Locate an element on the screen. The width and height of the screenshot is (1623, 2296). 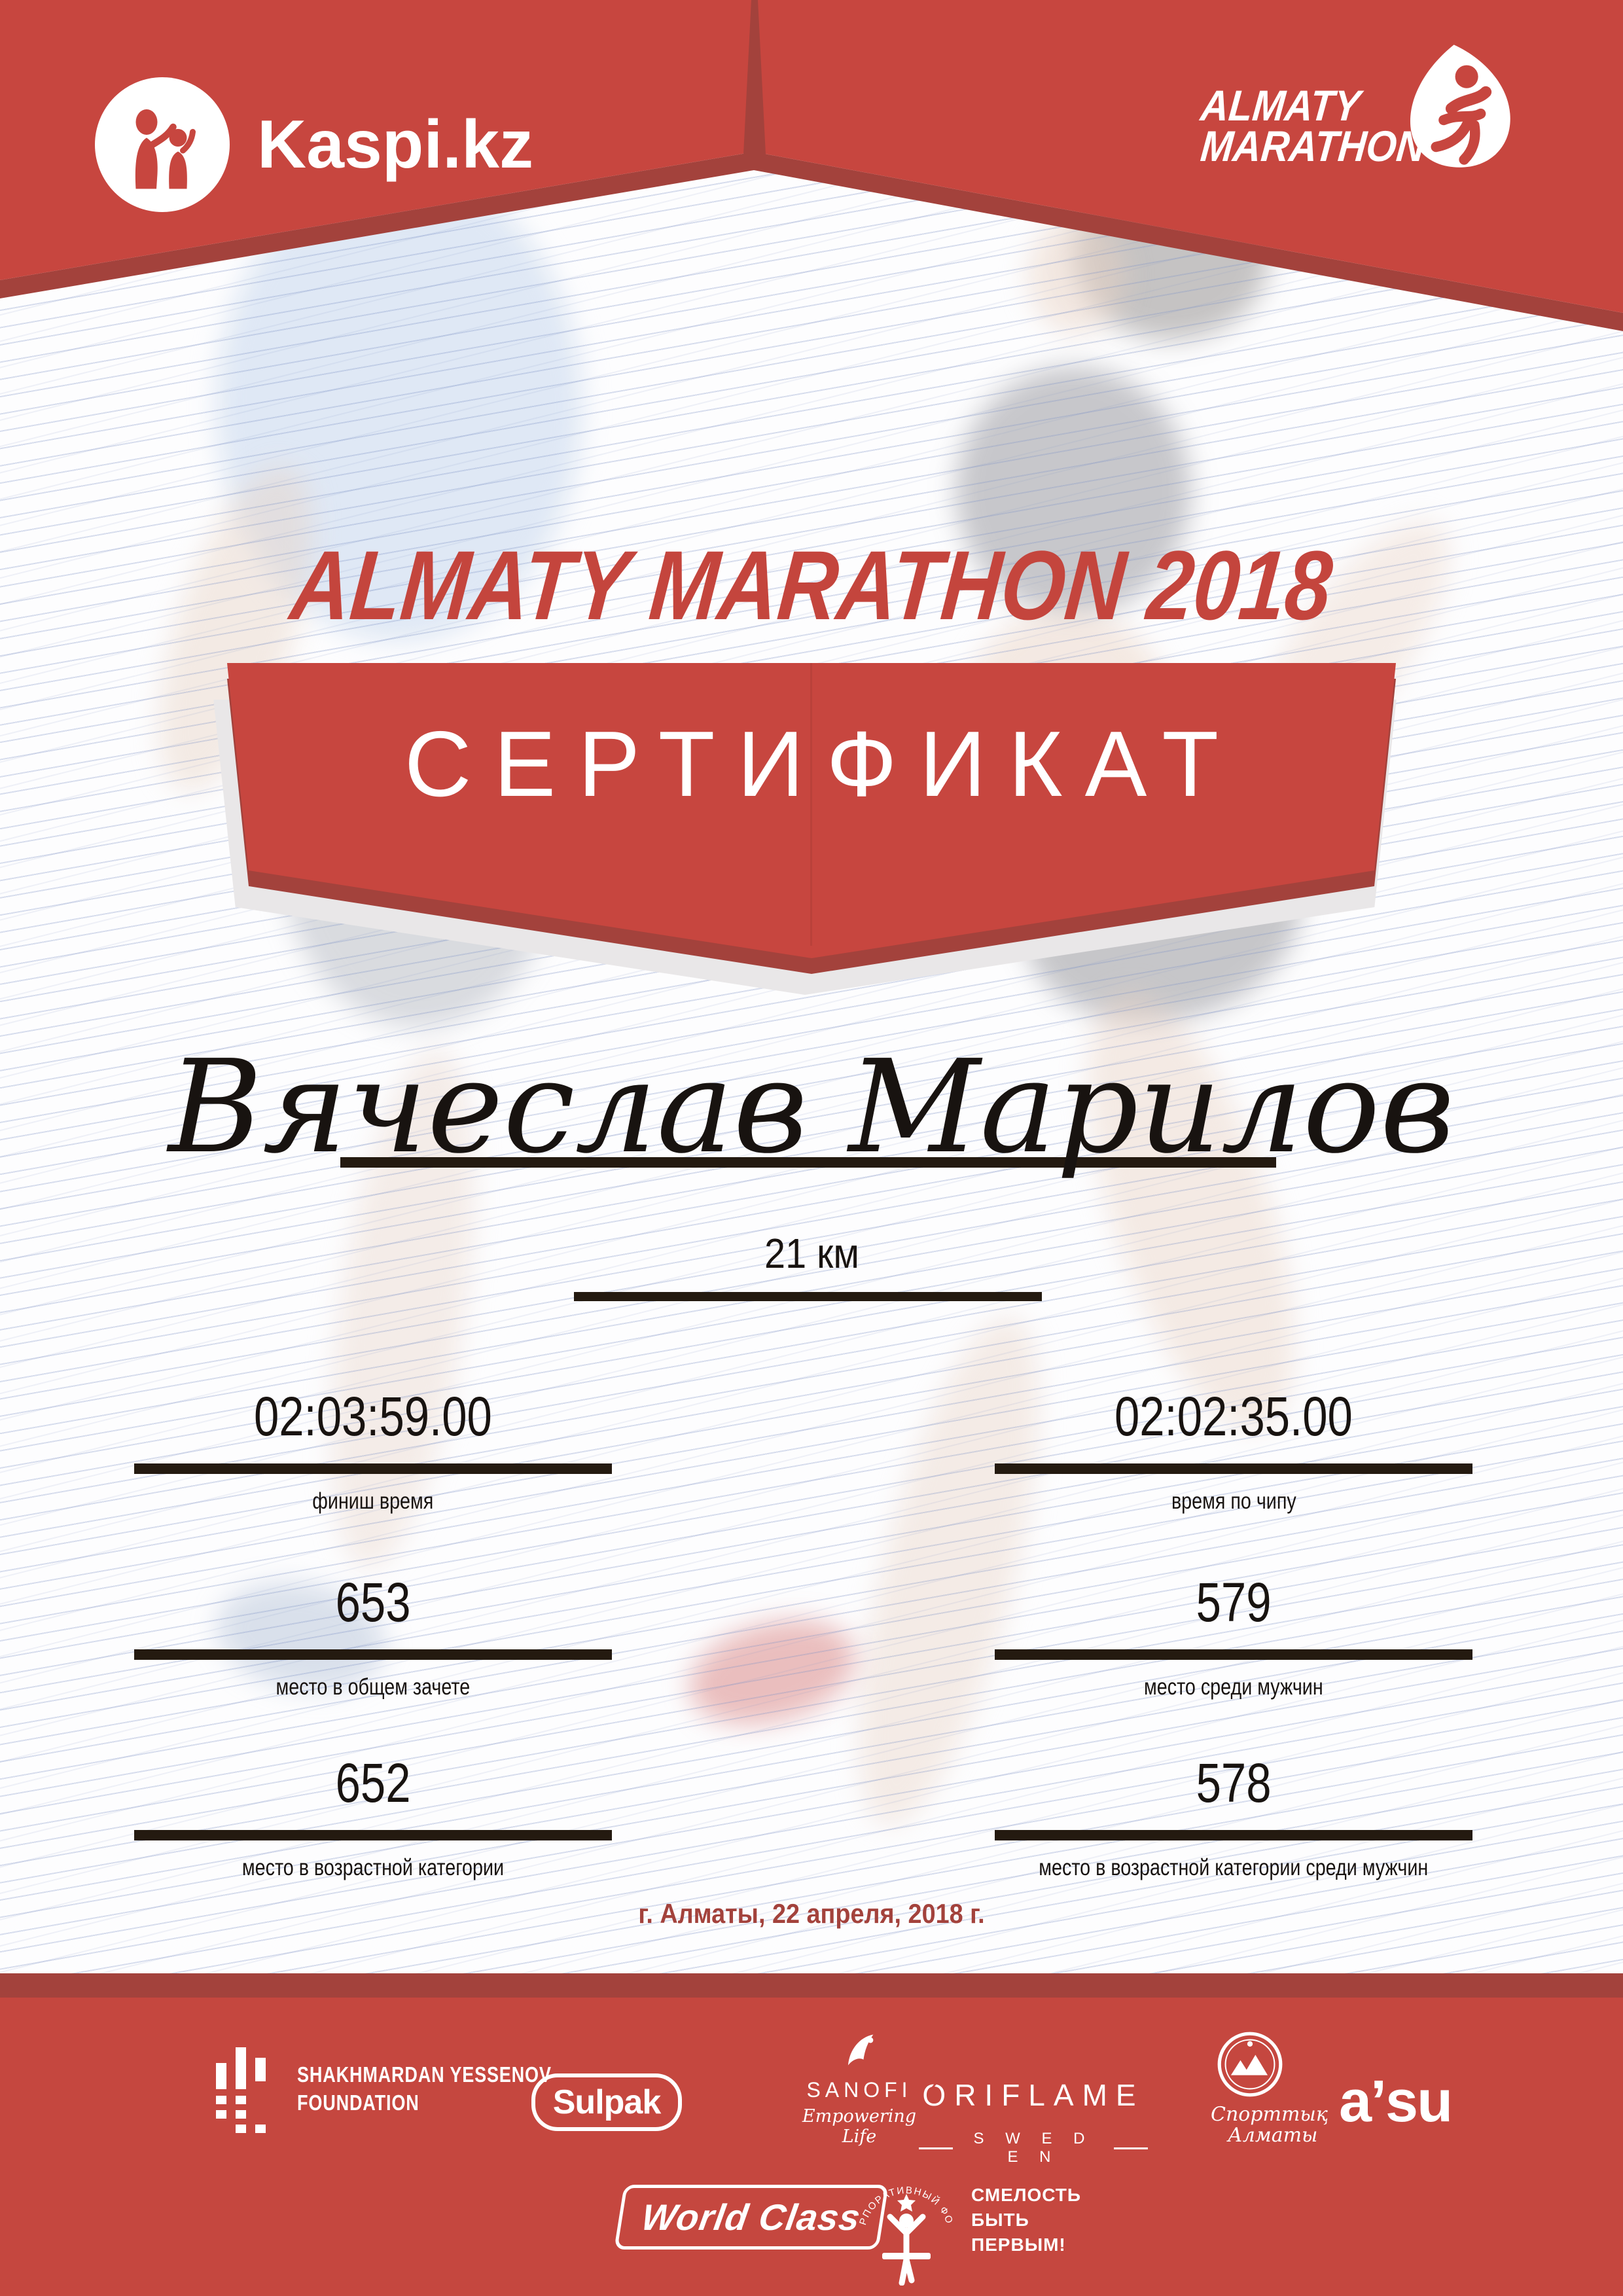
almaty-marathon-runner-pebble-icon is located at coordinates (1456, 106).